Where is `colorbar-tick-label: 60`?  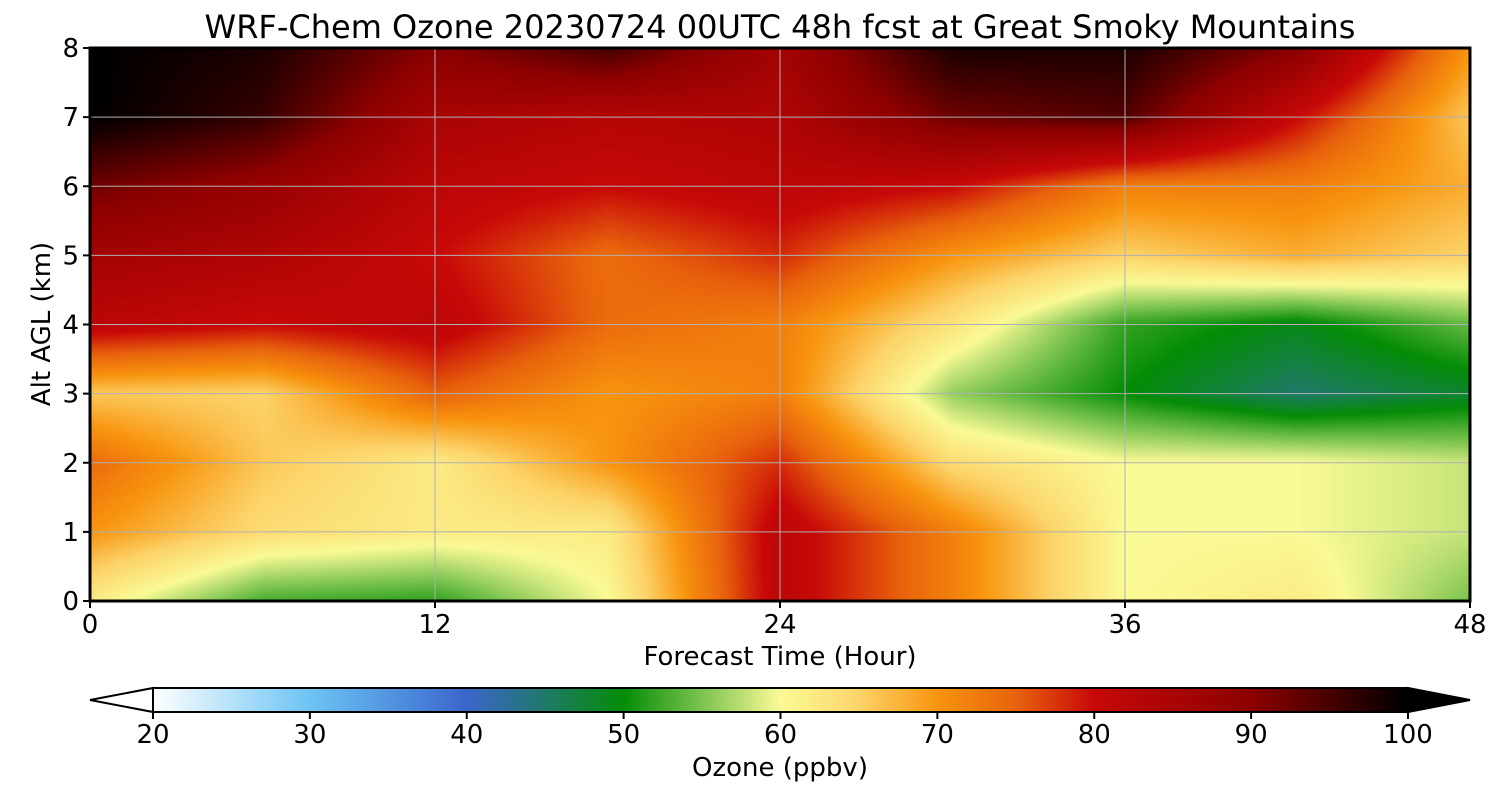
colorbar-tick-label: 60 is located at coordinates (780, 735).